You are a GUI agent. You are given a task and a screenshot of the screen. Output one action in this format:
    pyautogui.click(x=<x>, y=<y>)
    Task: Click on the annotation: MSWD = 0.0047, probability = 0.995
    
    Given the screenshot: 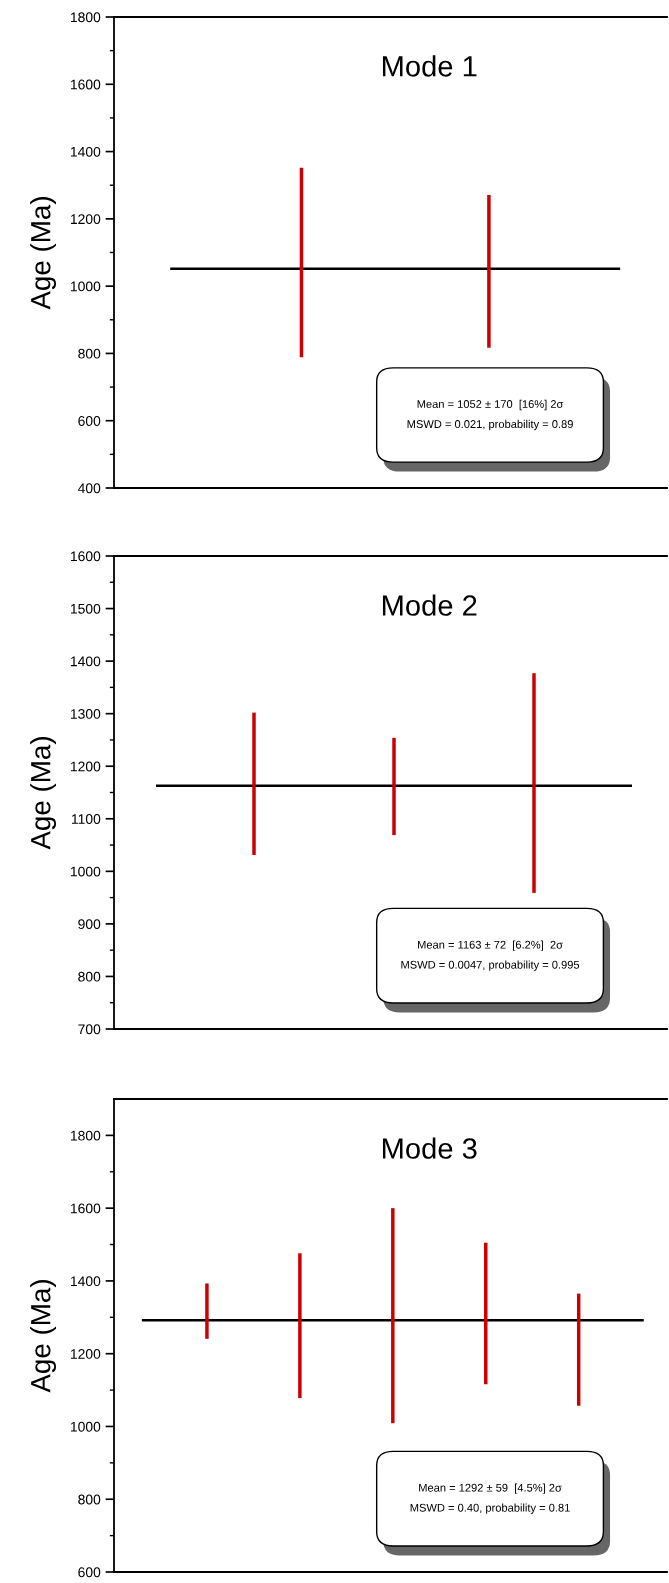 What is the action you would take?
    pyautogui.click(x=490, y=965)
    